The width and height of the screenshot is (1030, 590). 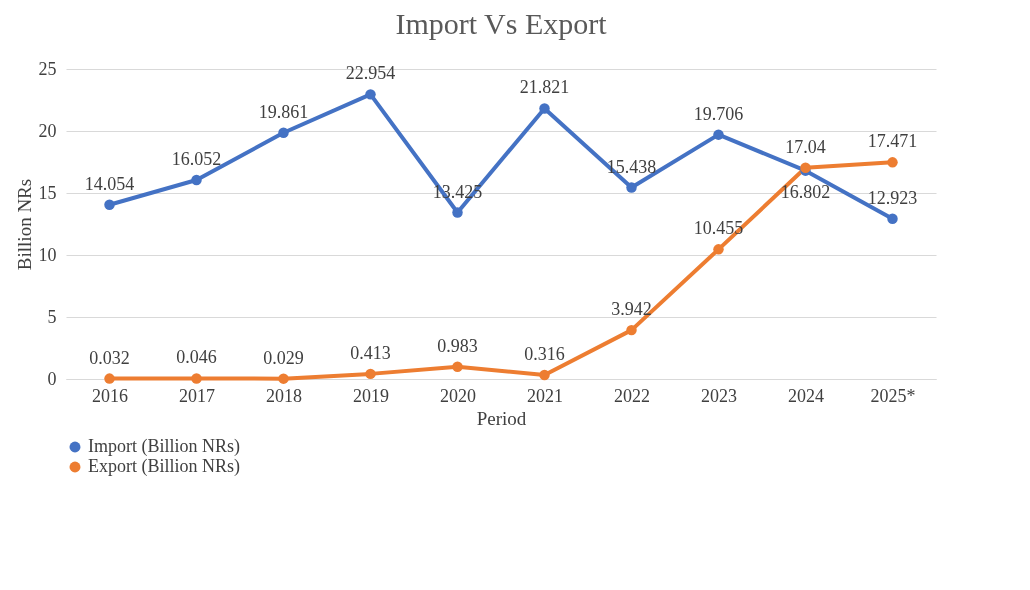 What do you see at coordinates (806, 395) in the screenshot?
I see `x-tick-label: 2024` at bounding box center [806, 395].